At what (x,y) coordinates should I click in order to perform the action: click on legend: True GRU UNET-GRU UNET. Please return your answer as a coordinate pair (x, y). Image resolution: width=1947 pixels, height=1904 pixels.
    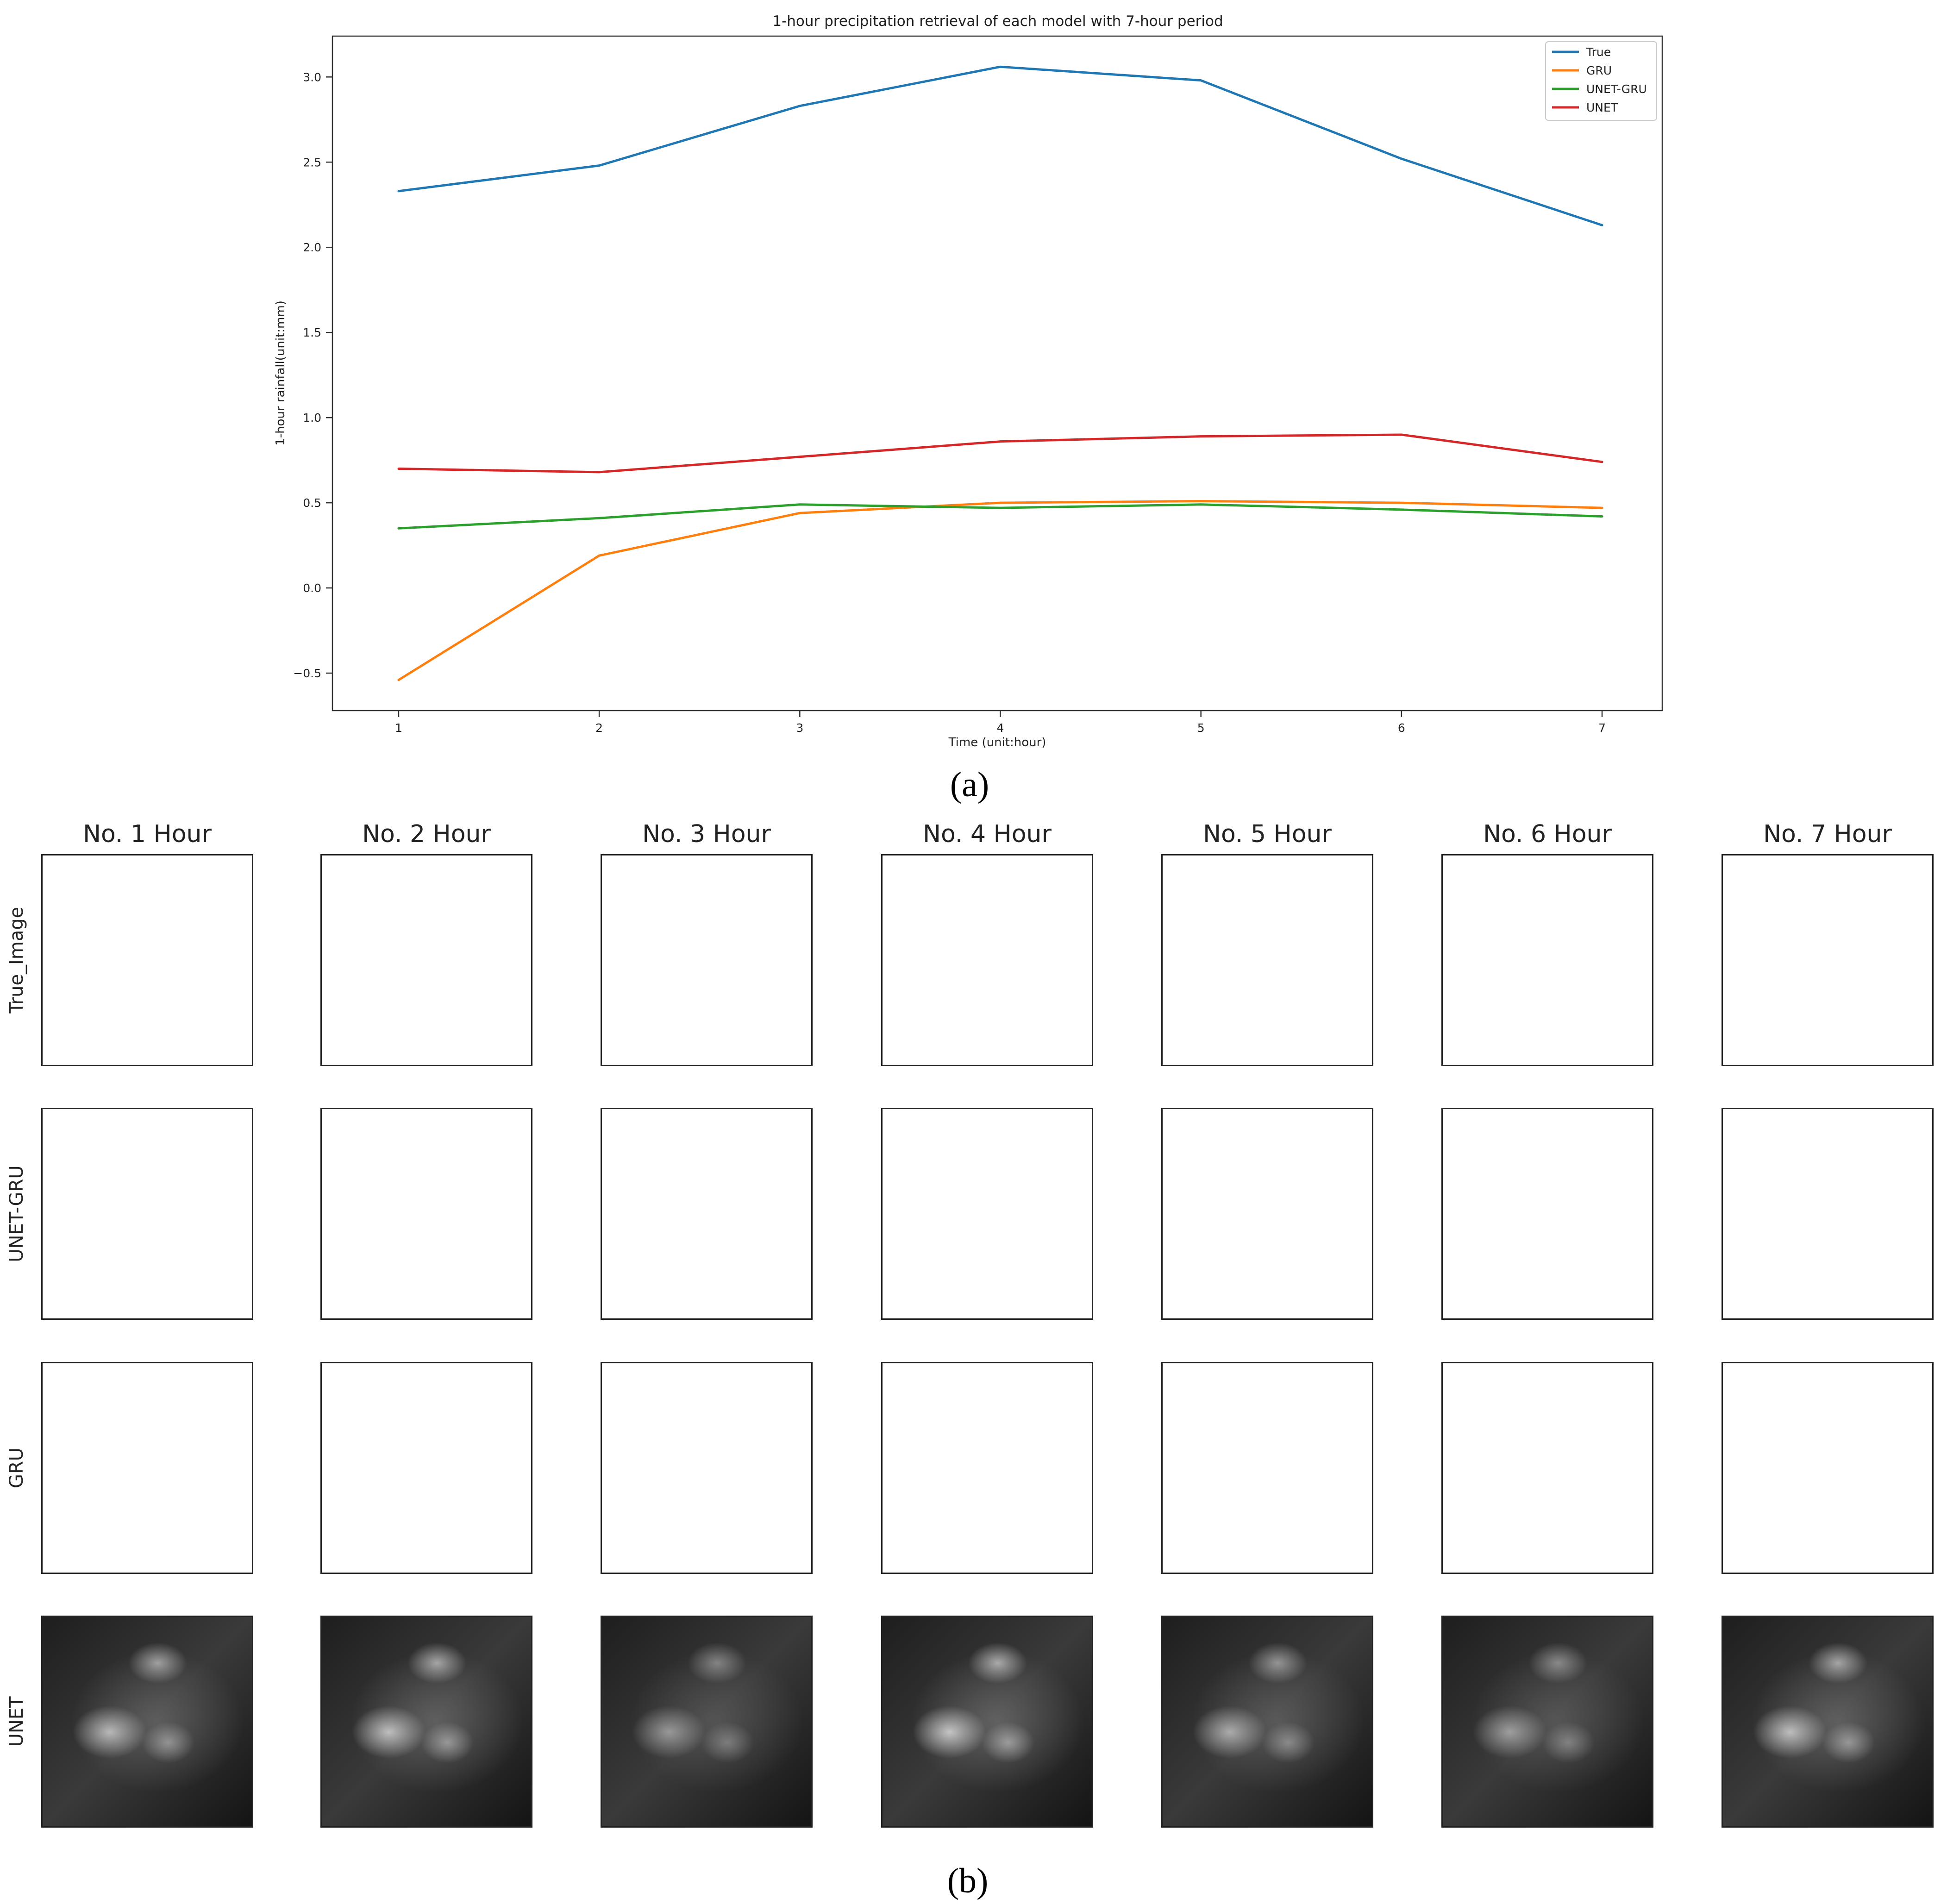
    Looking at the image, I should click on (1601, 81).